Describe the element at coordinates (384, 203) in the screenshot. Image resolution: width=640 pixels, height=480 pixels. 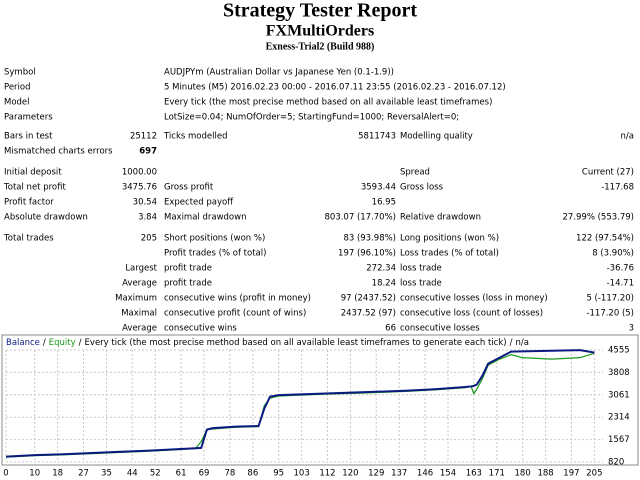
I see `stat-value: 16.95` at that location.